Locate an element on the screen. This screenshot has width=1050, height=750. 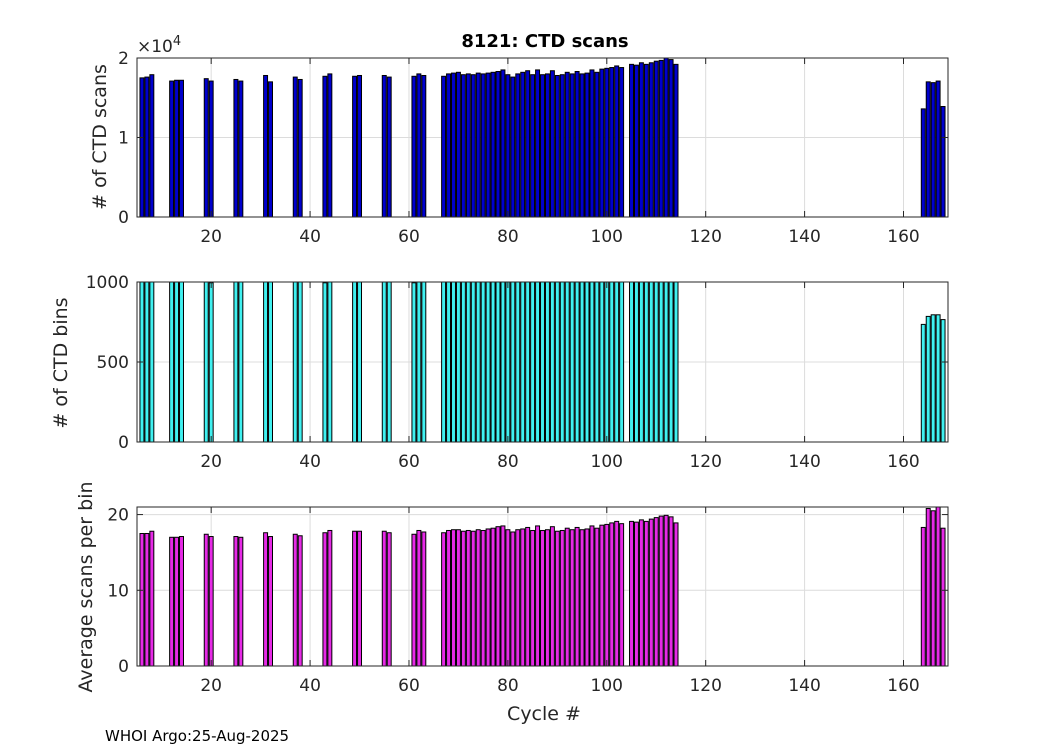
y-tick-label: 1 is located at coordinates (123, 139).